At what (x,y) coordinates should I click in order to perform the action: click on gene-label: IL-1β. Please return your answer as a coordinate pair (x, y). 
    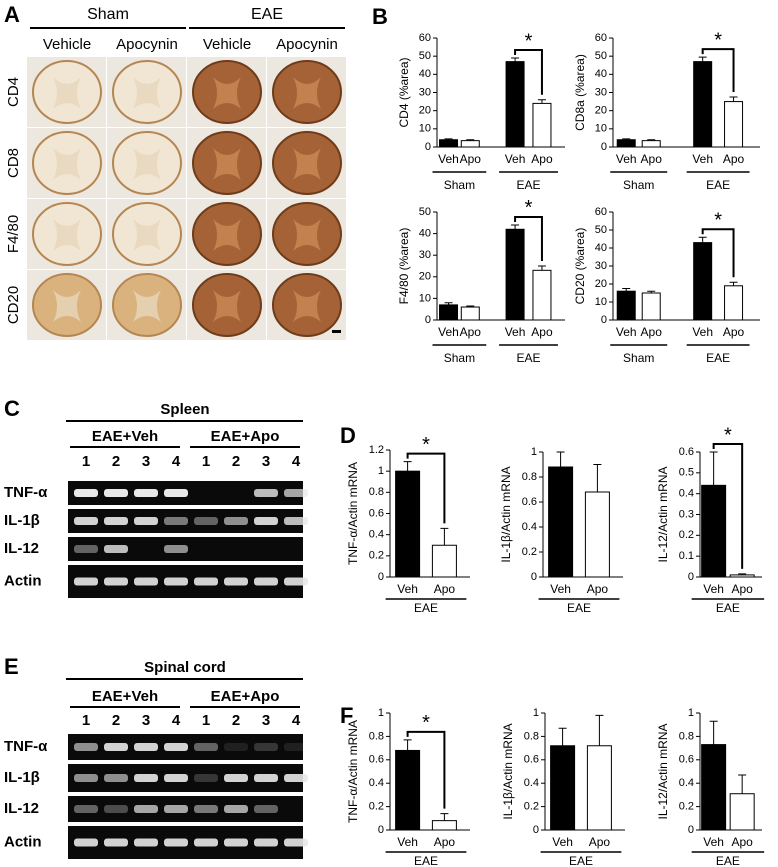
    Looking at the image, I should click on (22, 777).